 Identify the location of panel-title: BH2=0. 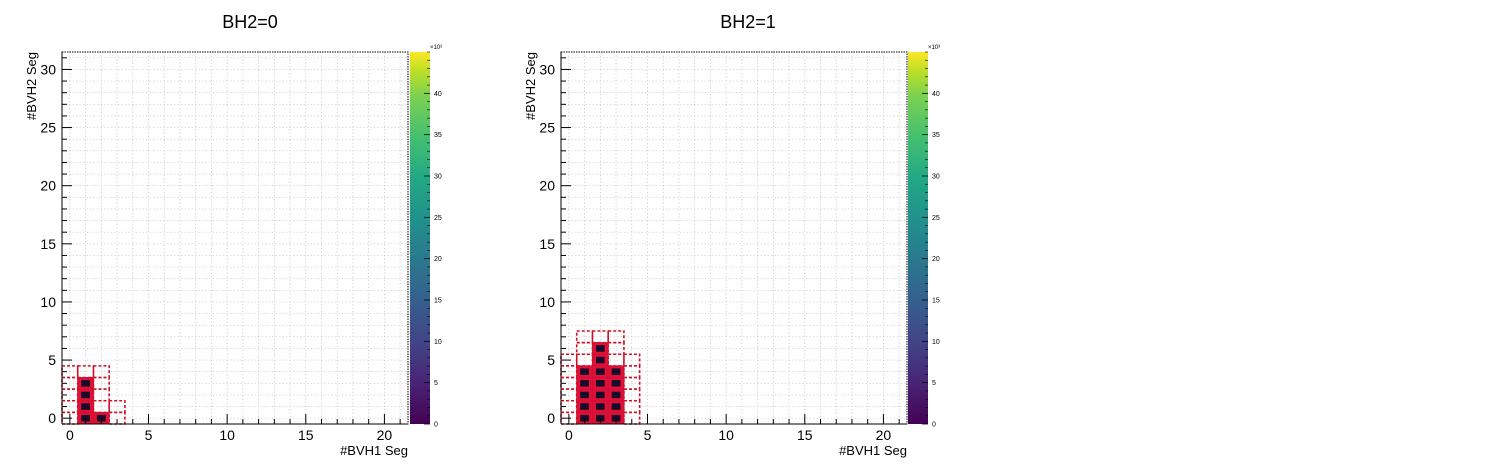
(250, 22).